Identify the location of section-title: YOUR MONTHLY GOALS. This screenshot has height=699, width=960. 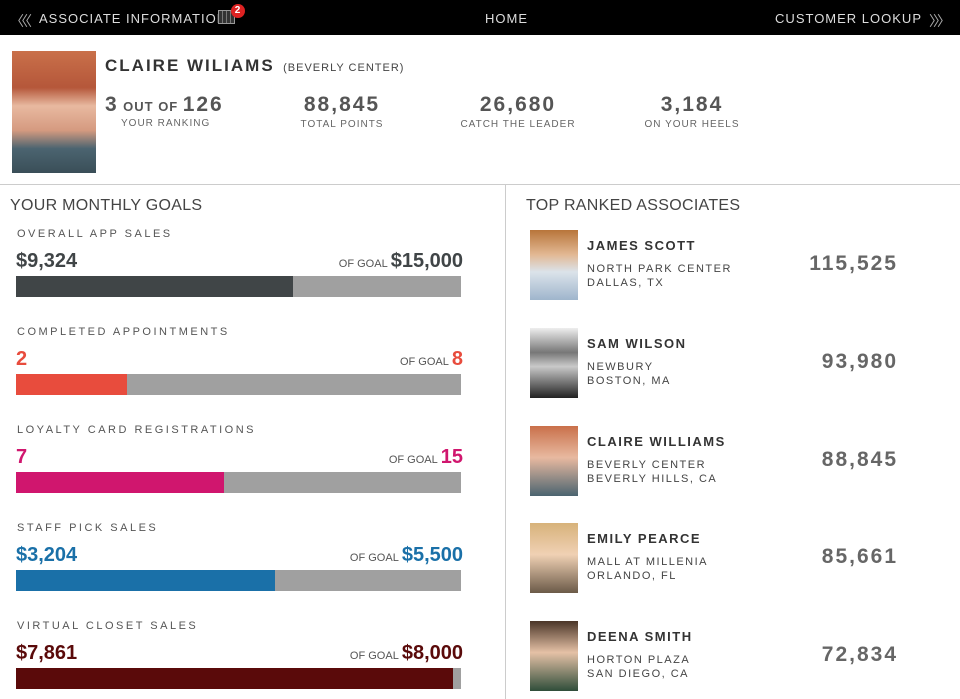
(106, 205).